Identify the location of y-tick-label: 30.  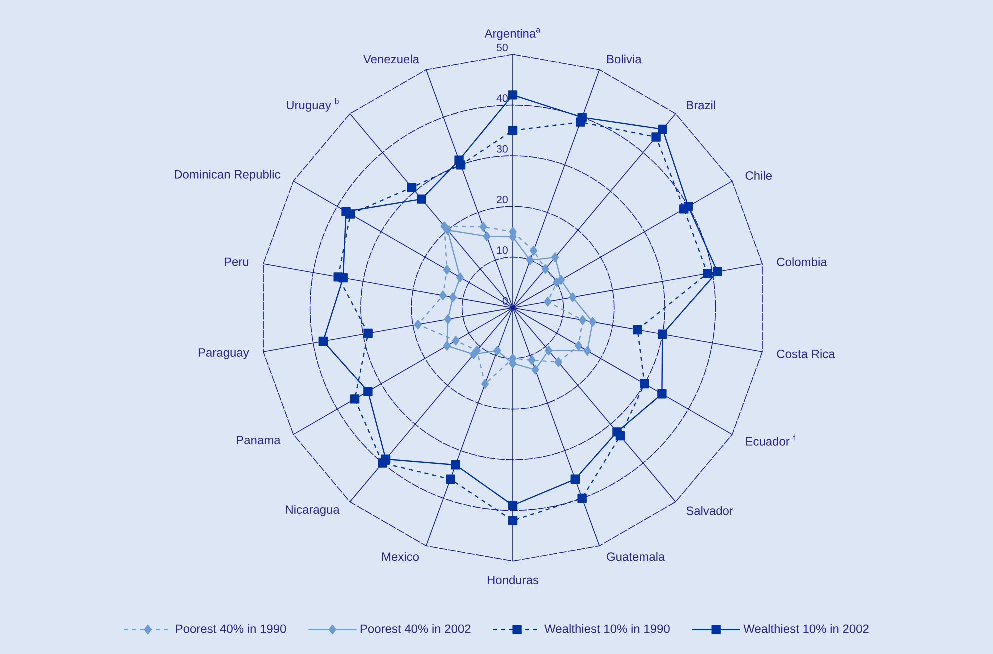
(502, 149).